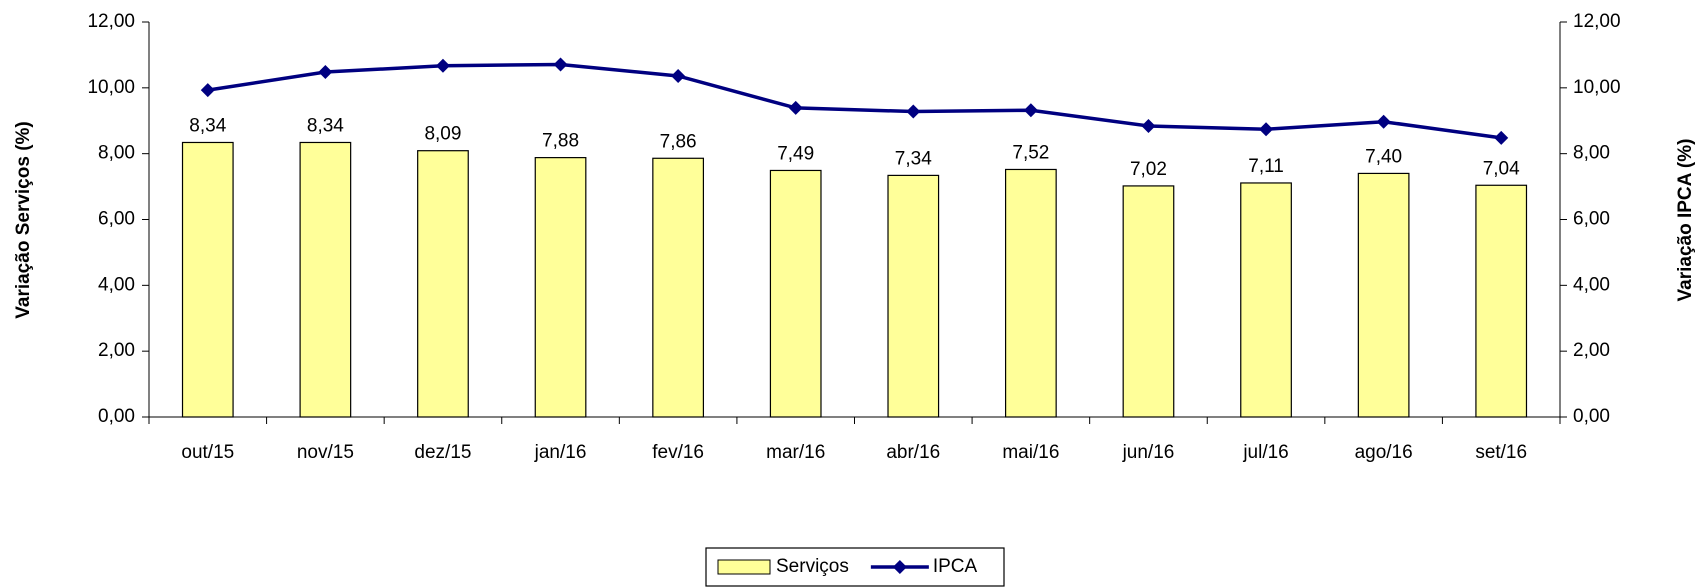  Describe the element at coordinates (1384, 452) in the screenshot. I see `x-tick-label: ago/16` at that location.